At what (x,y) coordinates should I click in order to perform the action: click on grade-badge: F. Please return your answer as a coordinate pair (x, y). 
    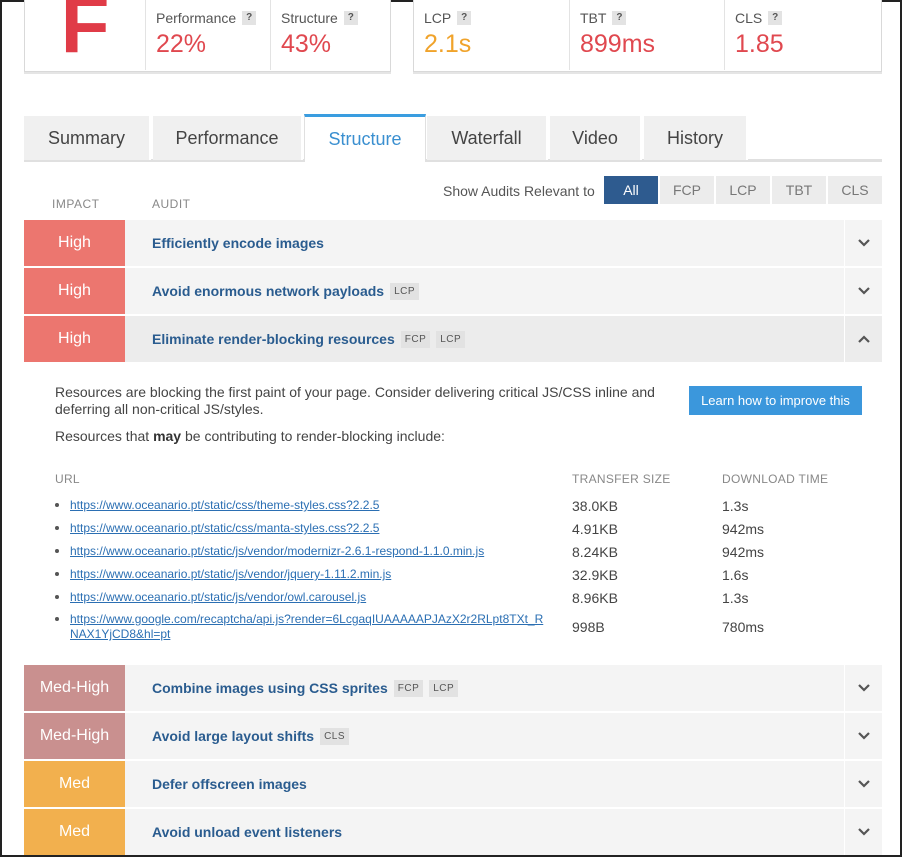
    Looking at the image, I should click on (85, 35).